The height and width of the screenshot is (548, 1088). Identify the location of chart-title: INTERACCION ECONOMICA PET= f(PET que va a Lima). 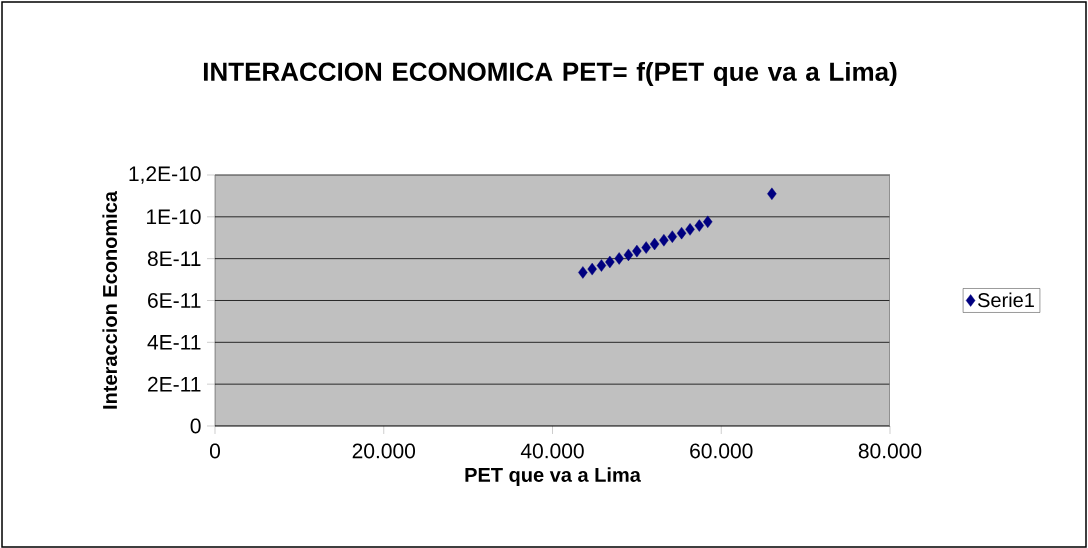
(550, 74).